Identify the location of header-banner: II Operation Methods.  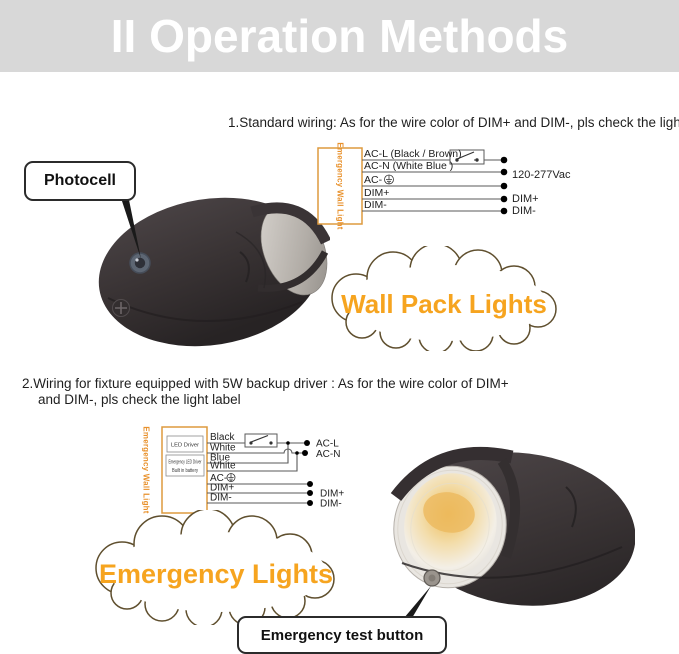
(339, 36).